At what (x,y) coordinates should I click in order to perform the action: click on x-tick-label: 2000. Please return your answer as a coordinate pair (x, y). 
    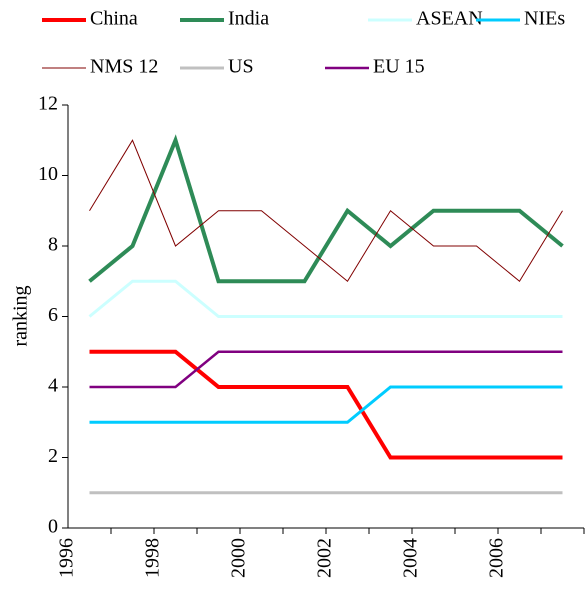
    Looking at the image, I should click on (239, 558).